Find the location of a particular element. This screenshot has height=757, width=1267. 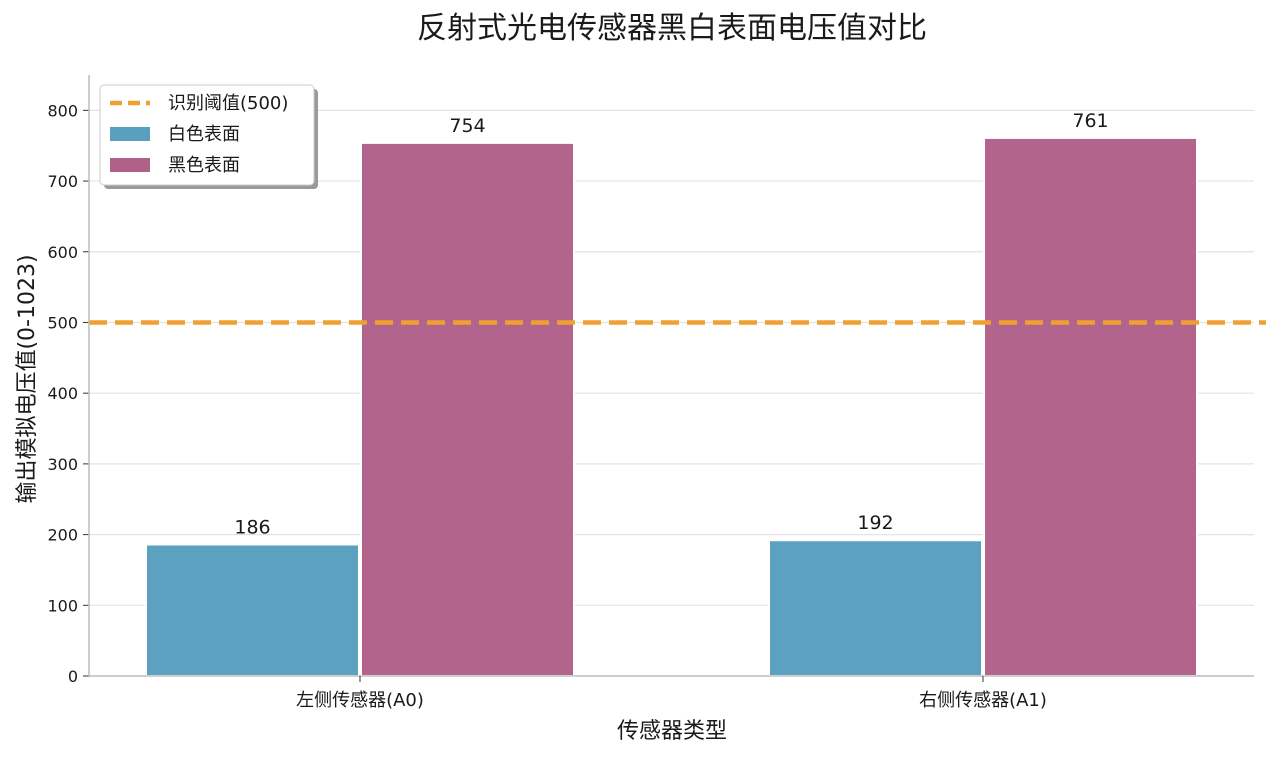

bar-value-label: 186 is located at coordinates (252, 527).